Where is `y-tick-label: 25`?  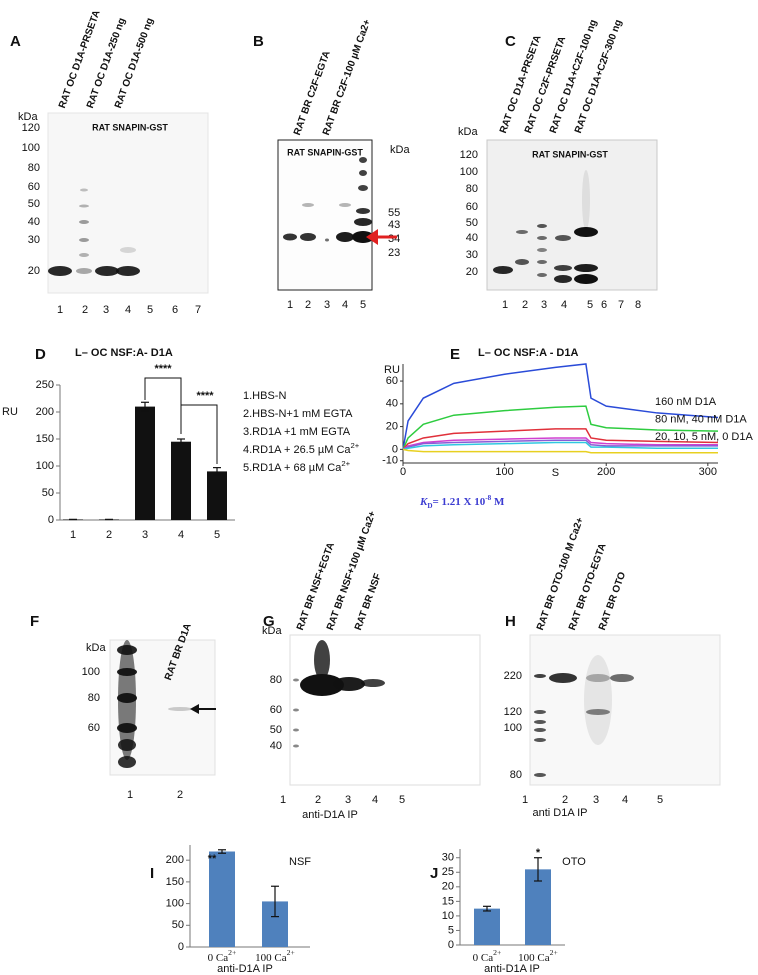 y-tick-label: 25 is located at coordinates (448, 872).